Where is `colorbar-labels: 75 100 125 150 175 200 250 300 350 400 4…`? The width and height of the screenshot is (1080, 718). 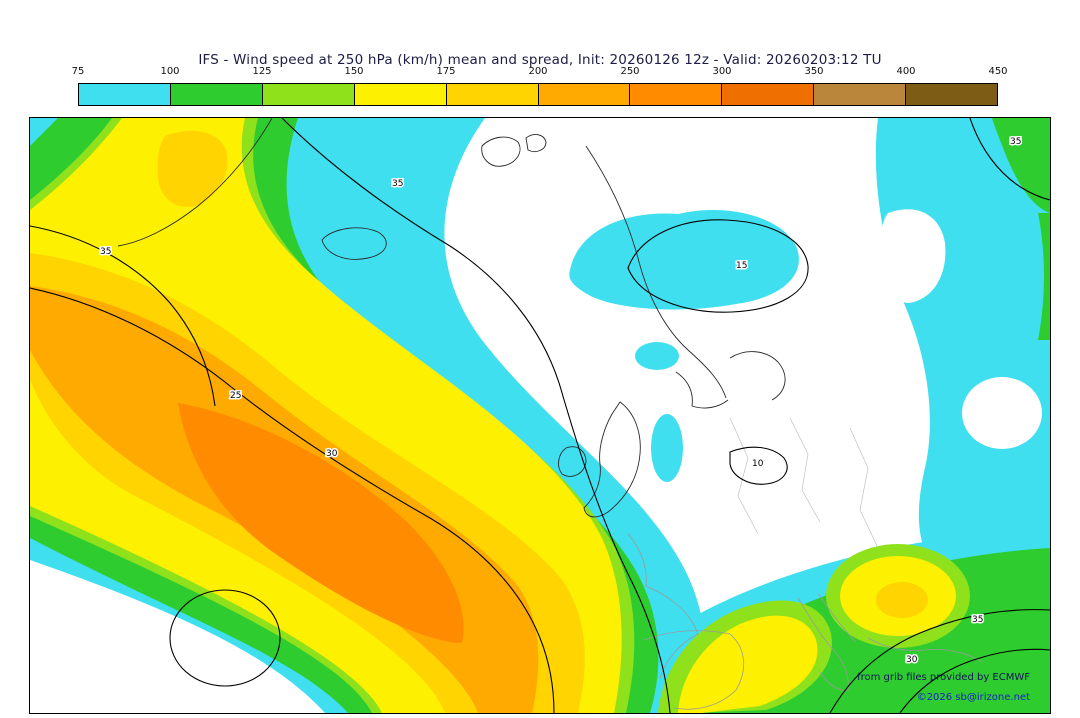 colorbar-labels: 75 100 125 150 175 200 250 300 350 400 4… is located at coordinates (540, 73).